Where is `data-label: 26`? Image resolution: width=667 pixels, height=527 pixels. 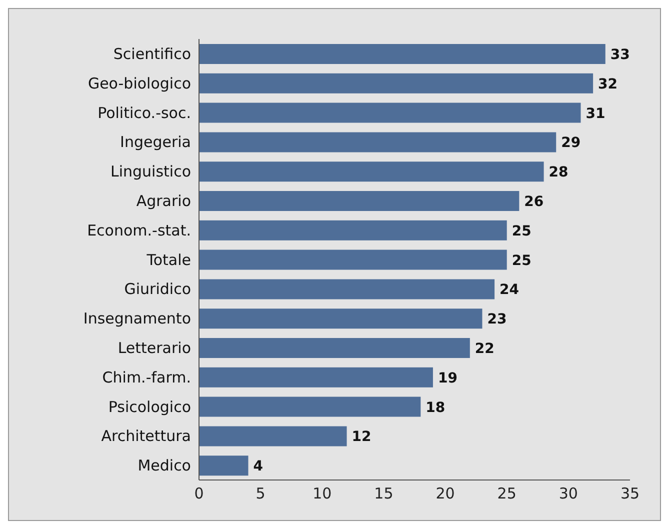
data-label: 26 is located at coordinates (534, 202).